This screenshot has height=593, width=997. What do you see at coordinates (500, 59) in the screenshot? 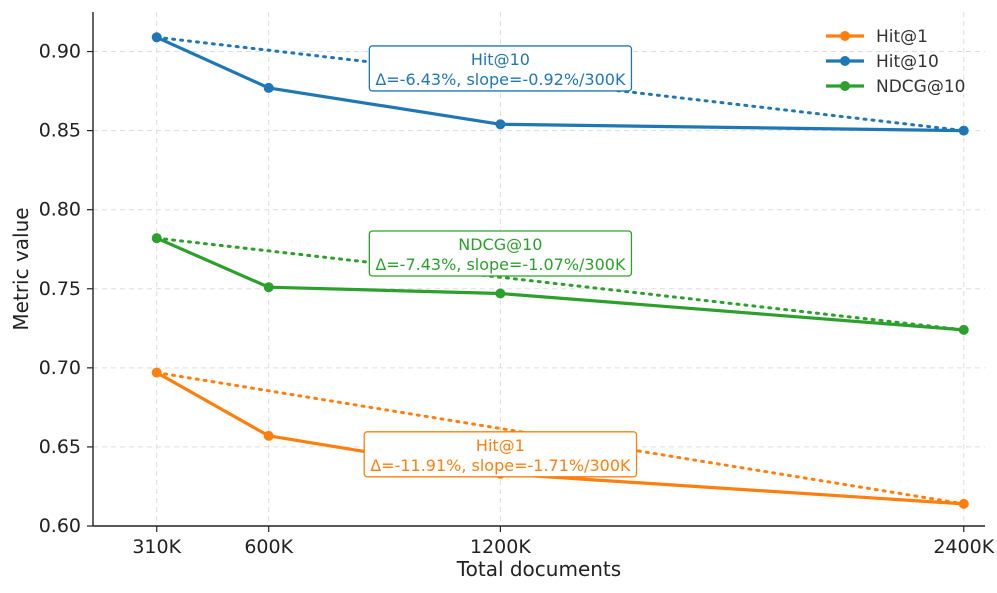
I see `hit10-annotation-title: Hit@10` at bounding box center [500, 59].